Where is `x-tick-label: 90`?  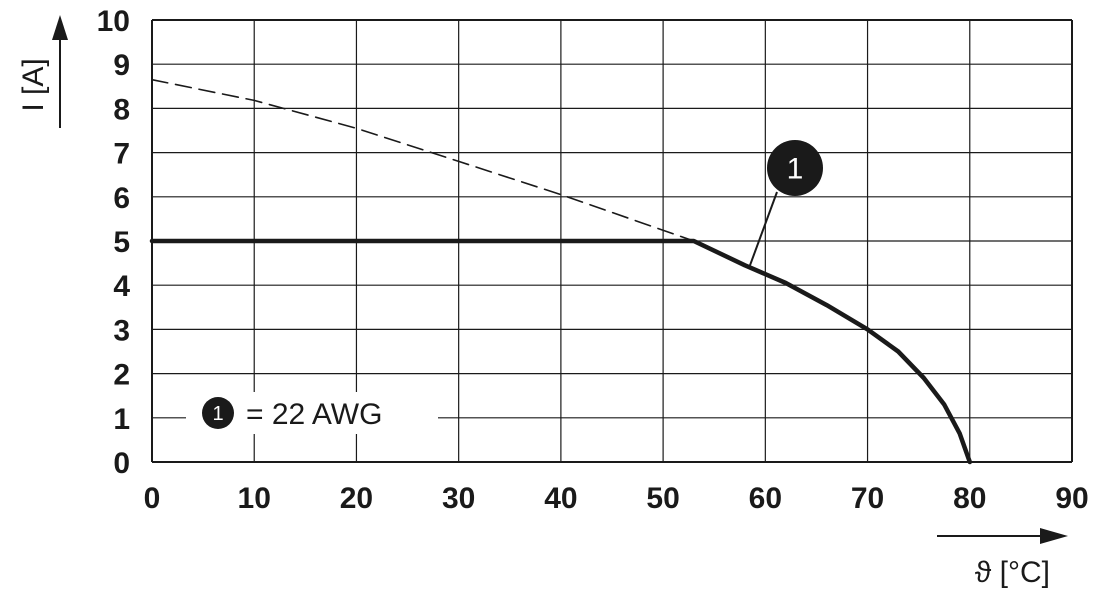 x-tick-label: 90 is located at coordinates (1071, 498).